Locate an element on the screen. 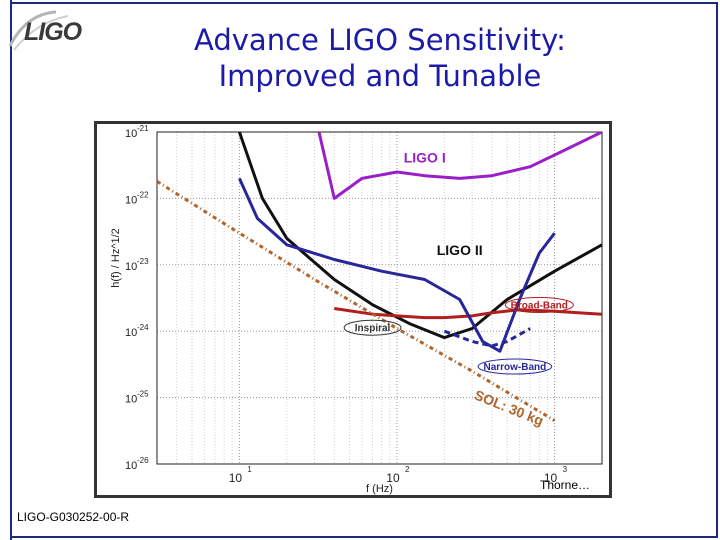 The width and height of the screenshot is (720, 540). slide-border-top is located at coordinates (364, 3).